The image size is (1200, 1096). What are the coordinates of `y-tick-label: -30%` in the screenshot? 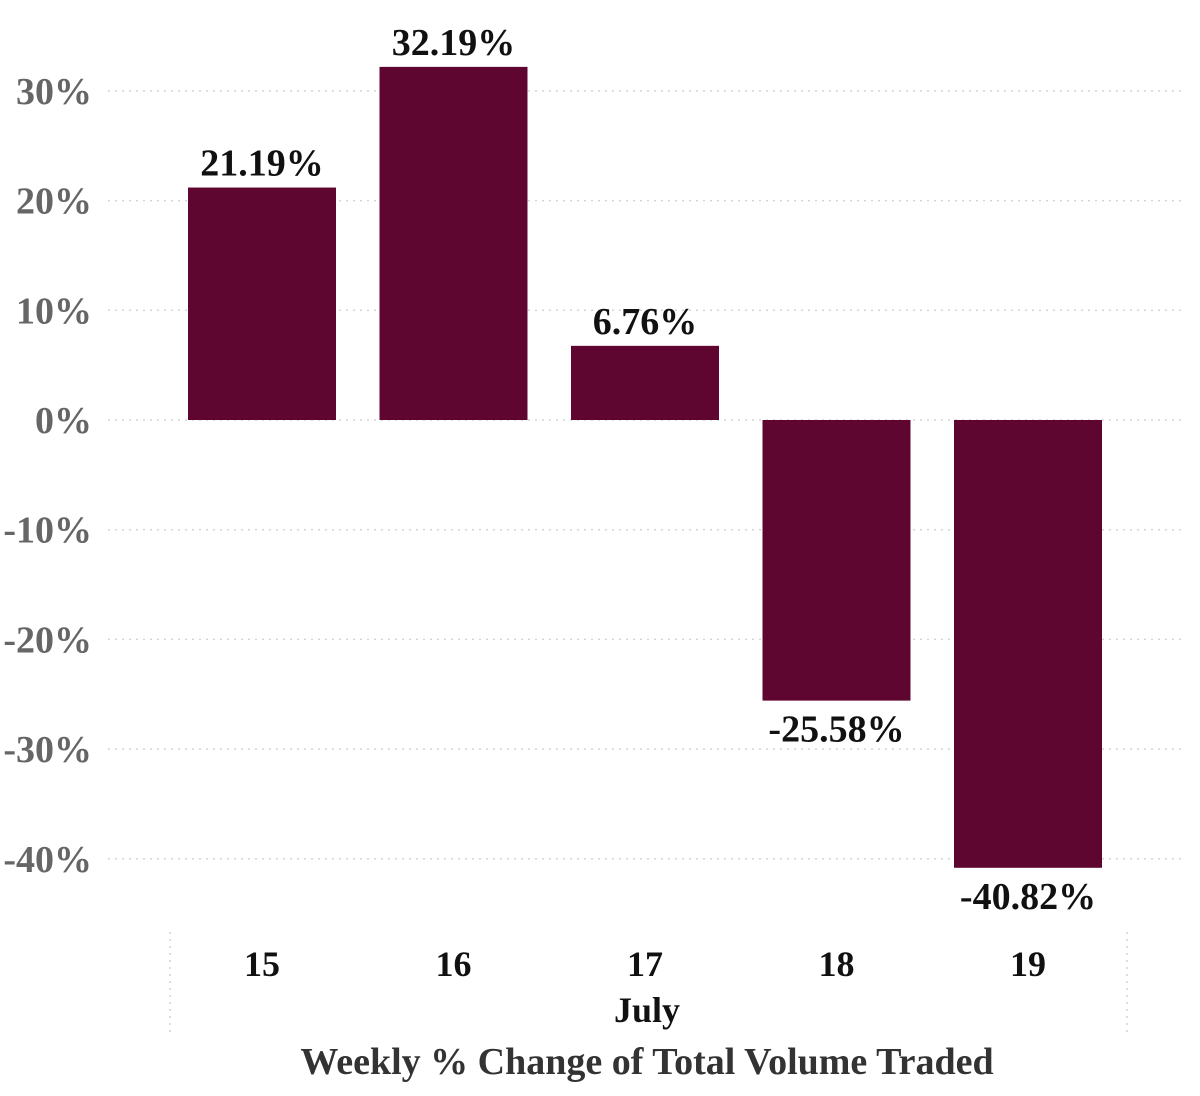 It's located at (47, 750).